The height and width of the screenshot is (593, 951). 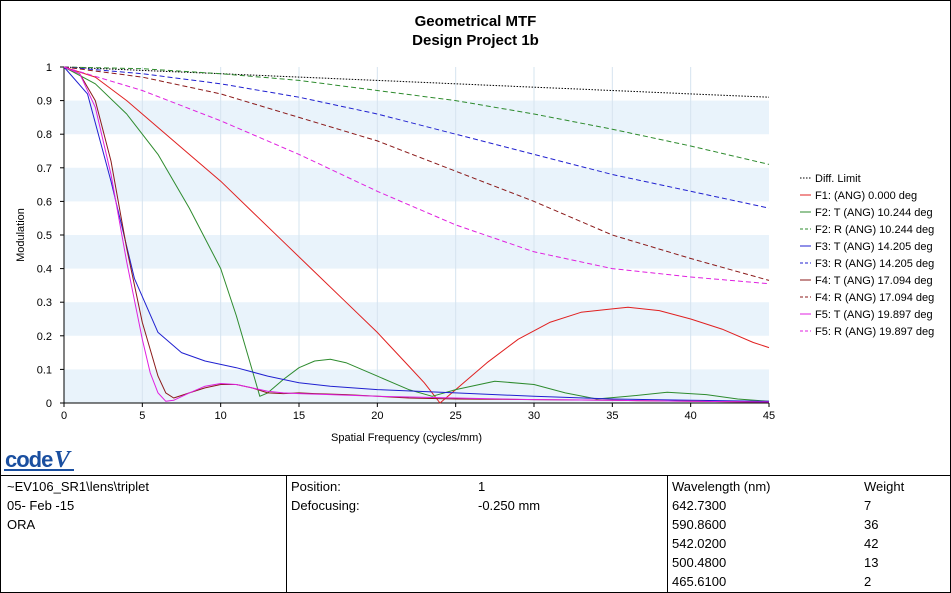 I want to click on legend-label: F2: R (ANG) 10.244 deg, so click(x=874, y=230).